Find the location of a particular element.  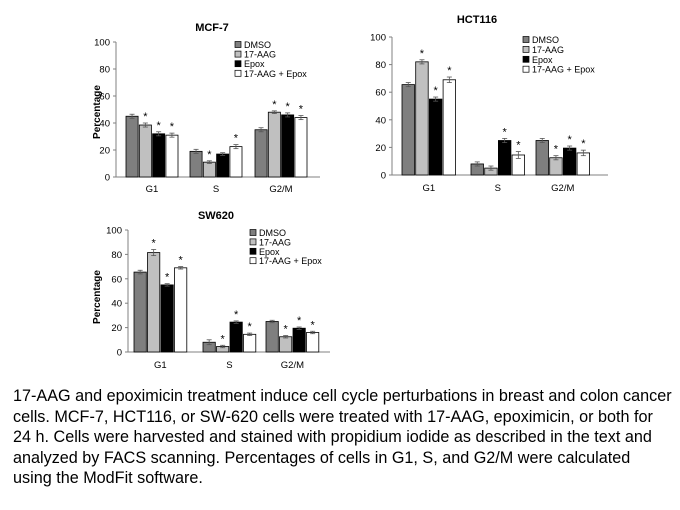

chart-3-title: SW620 is located at coordinates (216, 216).